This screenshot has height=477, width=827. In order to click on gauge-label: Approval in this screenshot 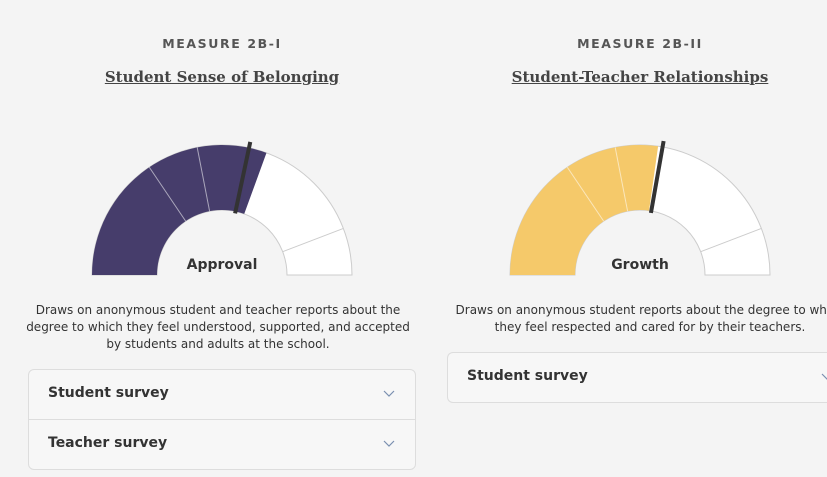, I will do `click(222, 265)`.